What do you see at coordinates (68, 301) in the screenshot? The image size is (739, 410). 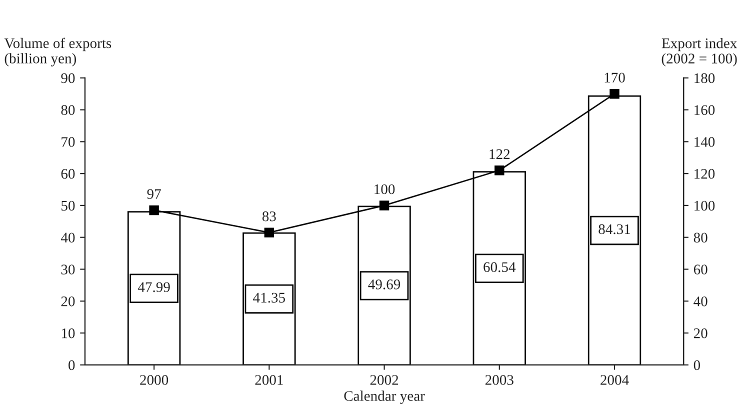 I see `y-tick-label: 20` at bounding box center [68, 301].